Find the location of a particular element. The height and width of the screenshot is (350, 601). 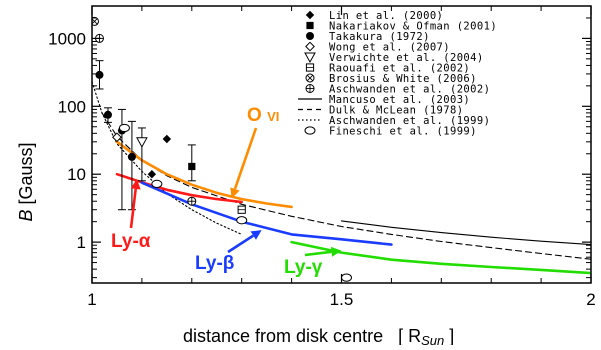

legend-label: Raouafi et al. (2002) is located at coordinates (399, 69).